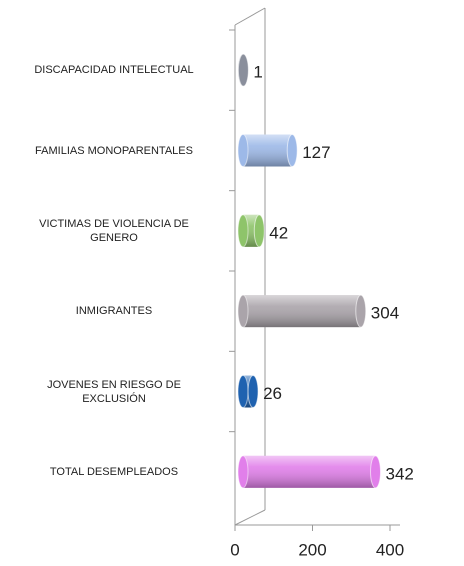  Describe the element at coordinates (114, 150) in the screenshot. I see `category-label: FAMILIAS MONOPARENTALES` at that location.